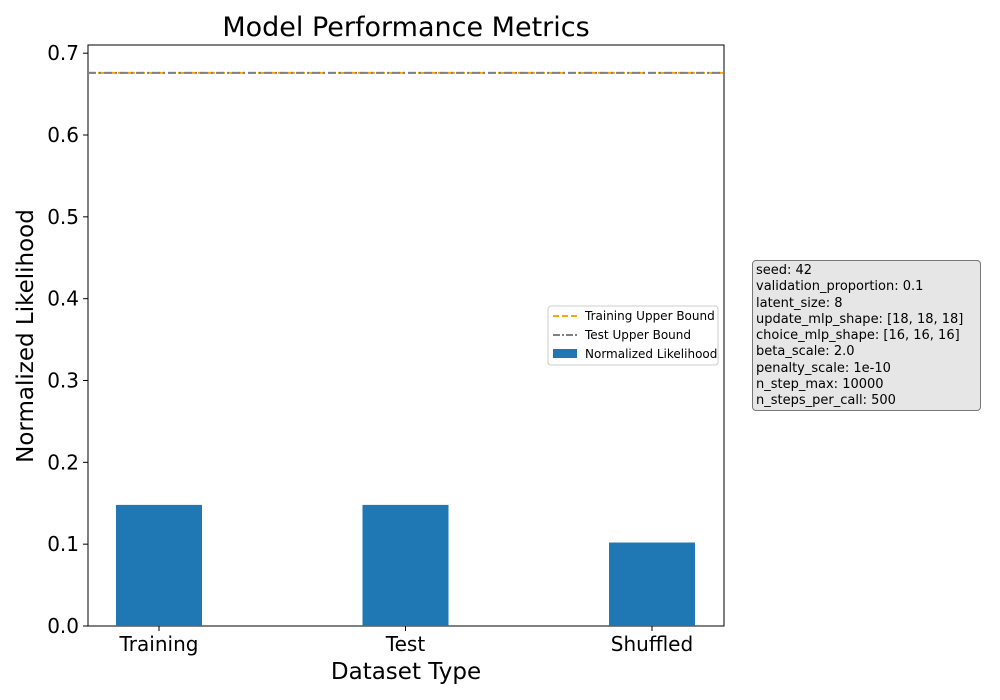  I want to click on y-tick-label: 0.5, so click(63, 217).